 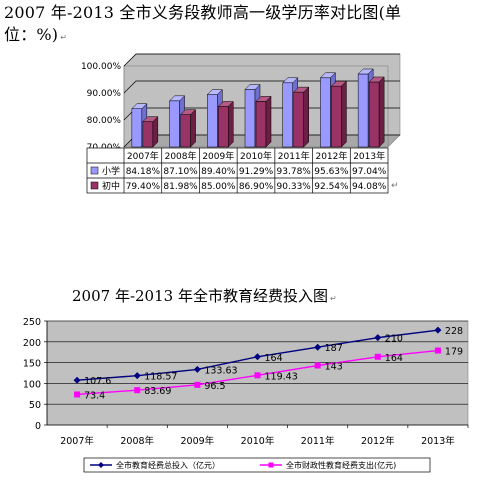 I want to click on chart2-title: 2007 年-2013 年全市教育经费投入图 ↵, so click(x=204, y=296).